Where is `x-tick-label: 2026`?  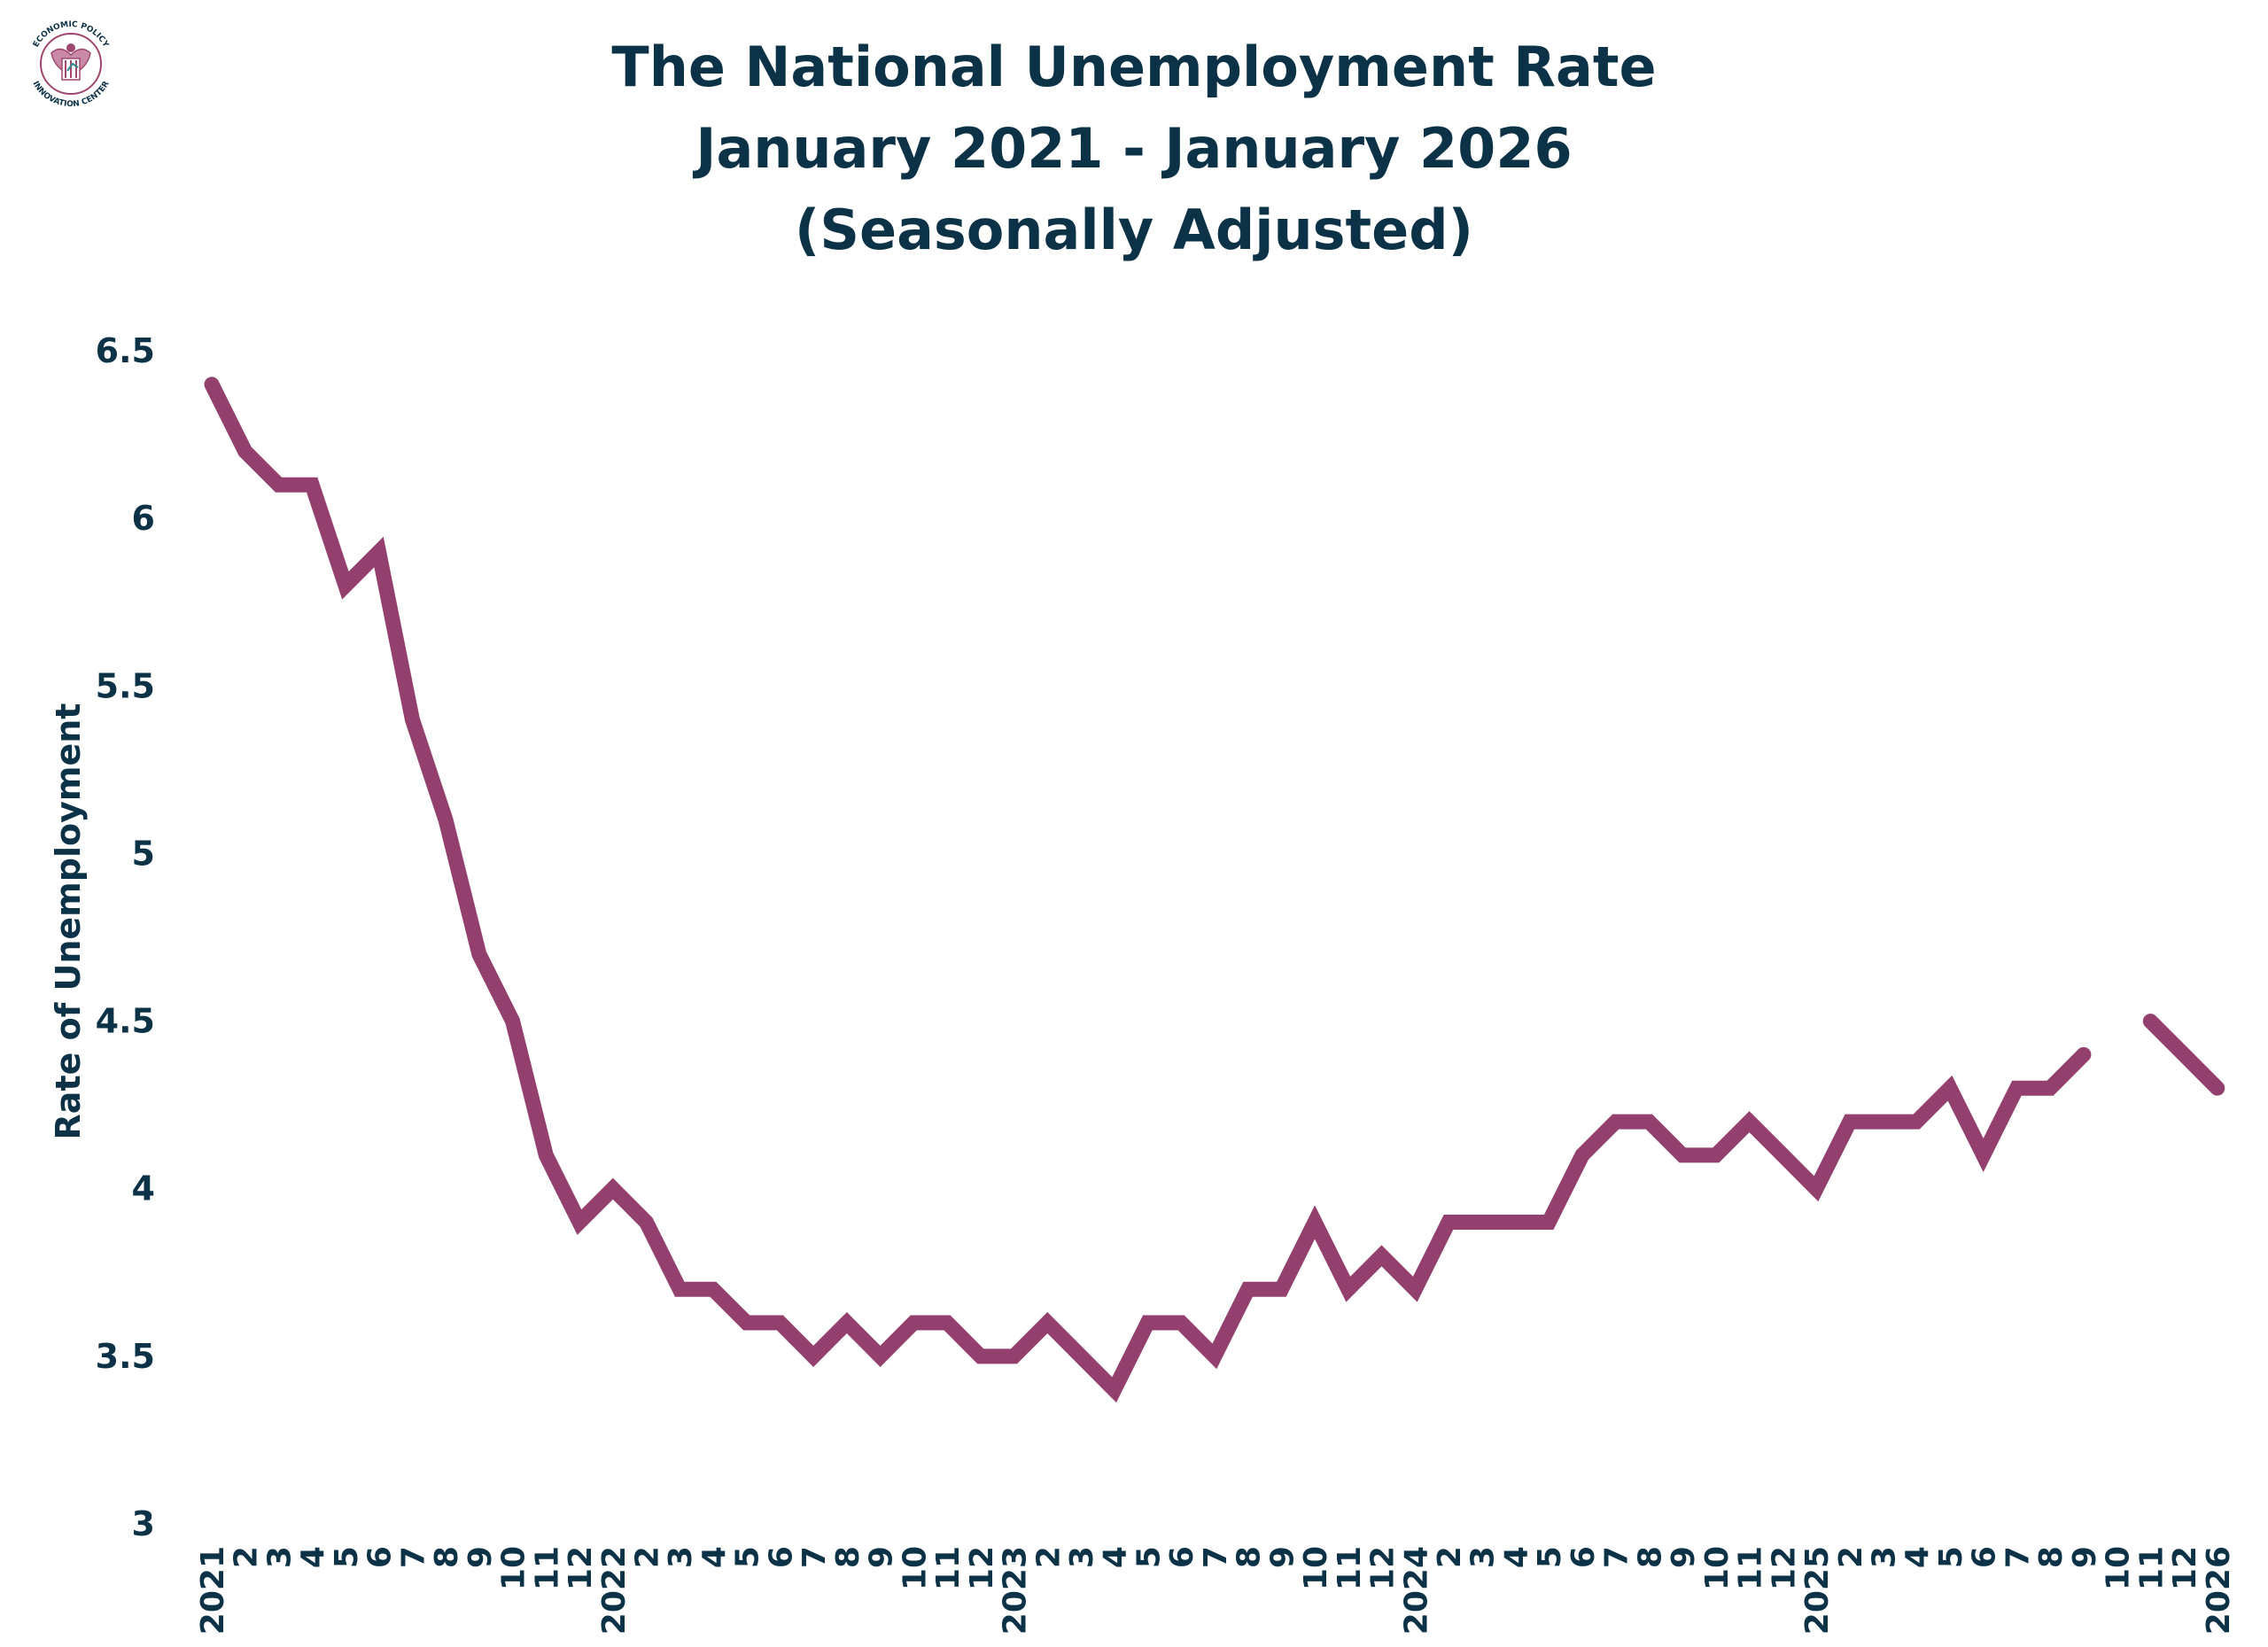 x-tick-label: 2026 is located at coordinates (2219, 1590).